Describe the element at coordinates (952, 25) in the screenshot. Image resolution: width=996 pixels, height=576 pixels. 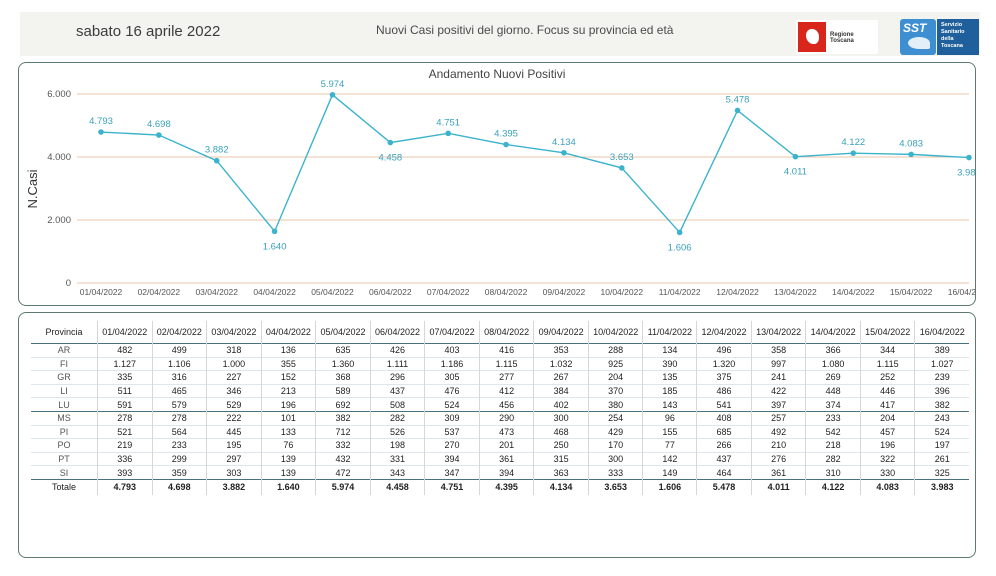
I see `sst-name-line: Servizio` at that location.